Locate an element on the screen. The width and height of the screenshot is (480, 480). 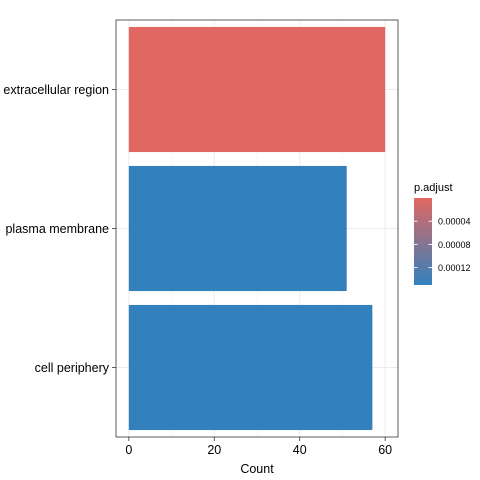
x-axis-label: Count is located at coordinates (257, 469).